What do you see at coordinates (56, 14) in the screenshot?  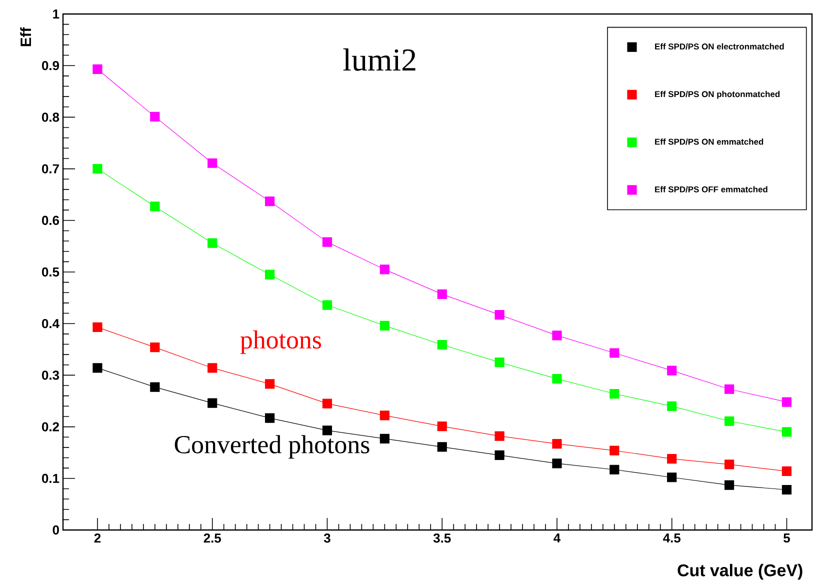 I see `y-tick-label: 1` at bounding box center [56, 14].